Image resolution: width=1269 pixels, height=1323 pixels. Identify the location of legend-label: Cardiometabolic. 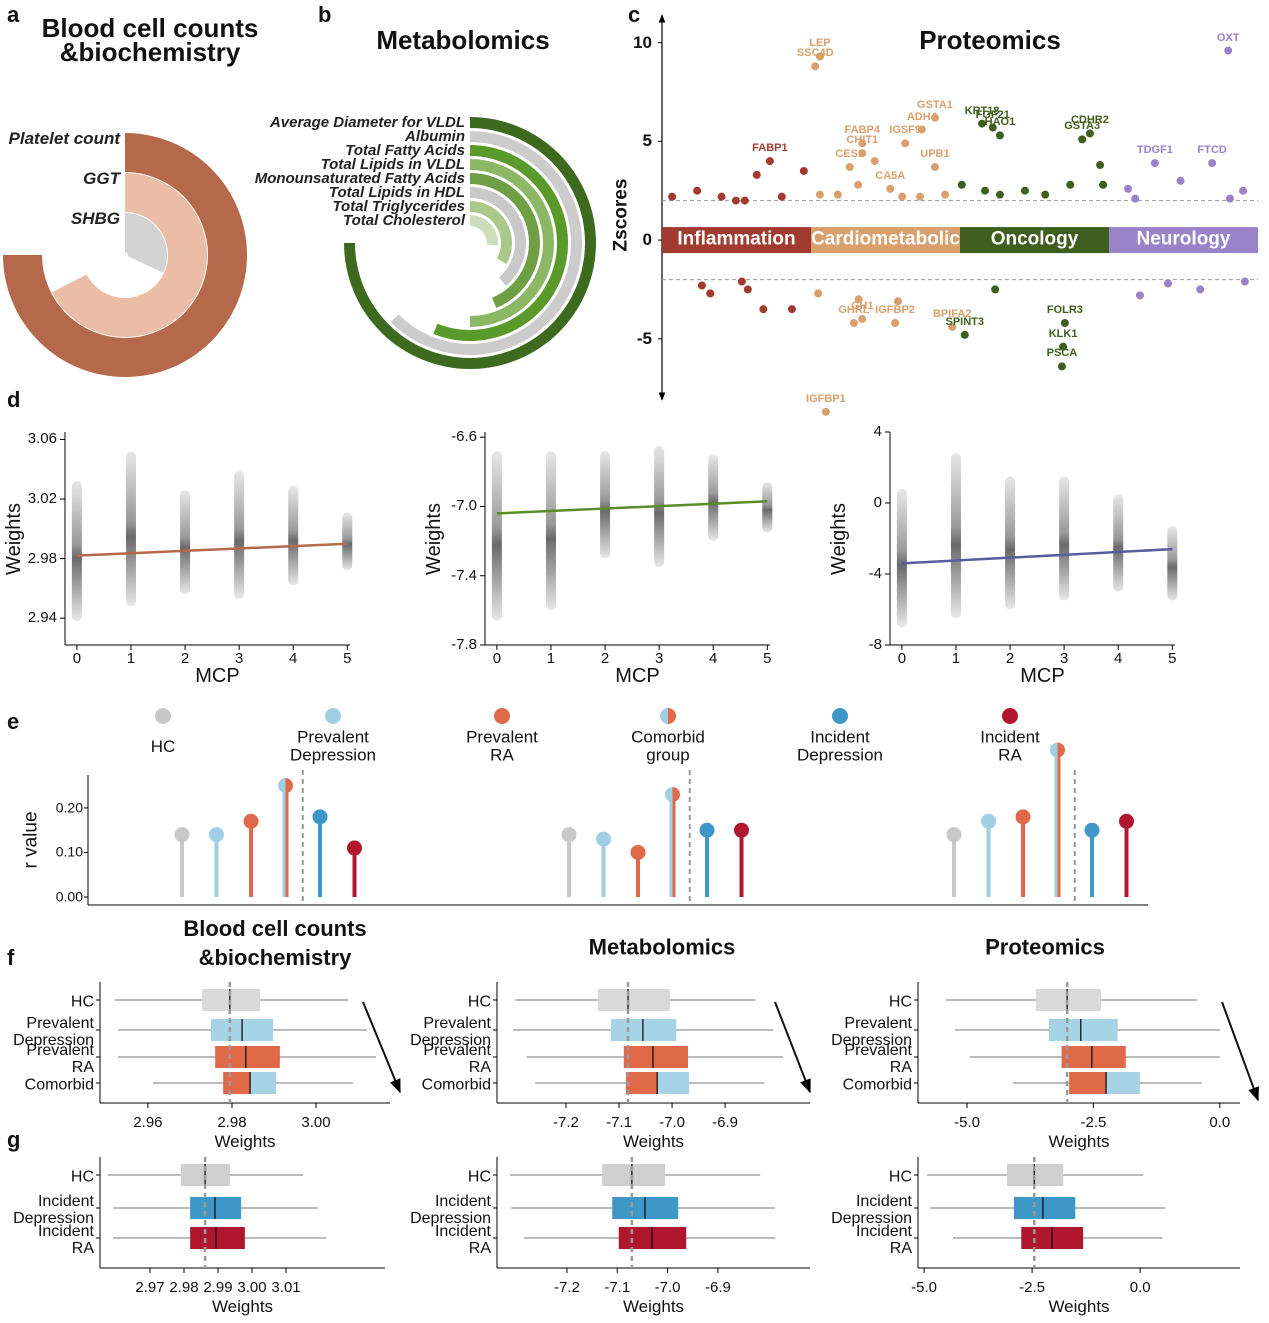
(885, 239).